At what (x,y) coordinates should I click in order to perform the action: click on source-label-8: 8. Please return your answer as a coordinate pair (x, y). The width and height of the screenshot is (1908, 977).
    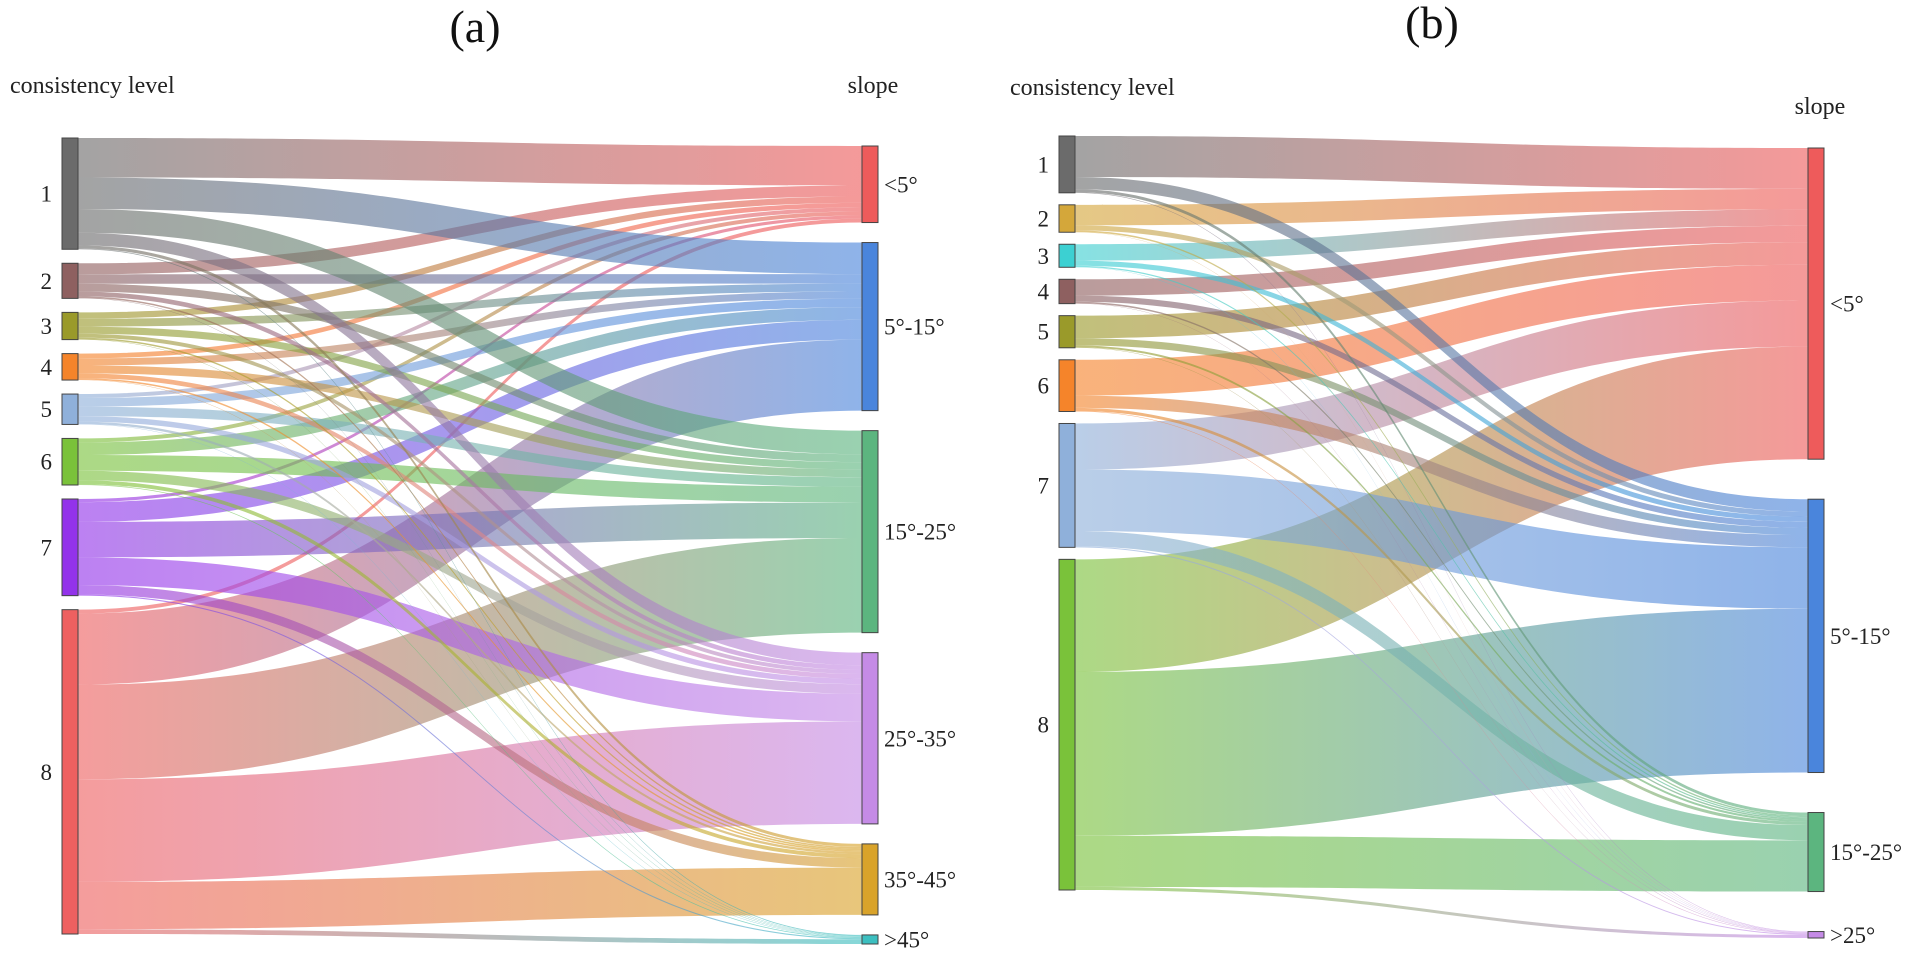
    Looking at the image, I should click on (1044, 725).